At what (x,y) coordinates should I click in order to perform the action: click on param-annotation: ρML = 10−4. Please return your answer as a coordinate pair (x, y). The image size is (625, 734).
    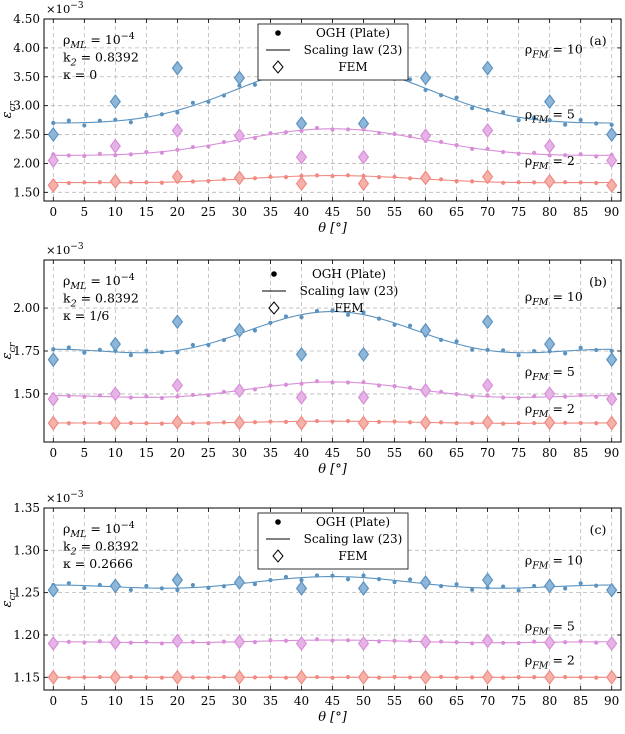
    Looking at the image, I should click on (99, 41).